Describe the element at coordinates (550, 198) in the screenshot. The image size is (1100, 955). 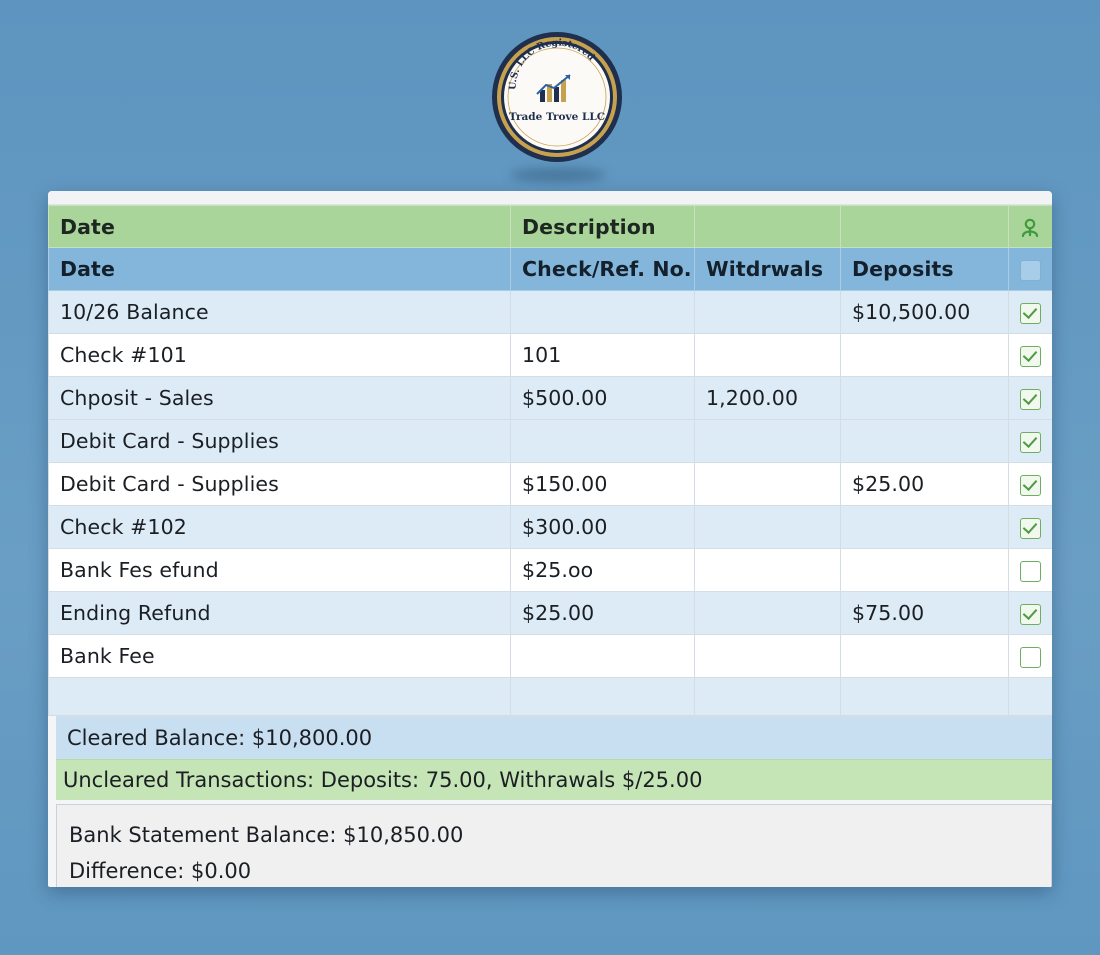
I see `card-top-bar` at that location.